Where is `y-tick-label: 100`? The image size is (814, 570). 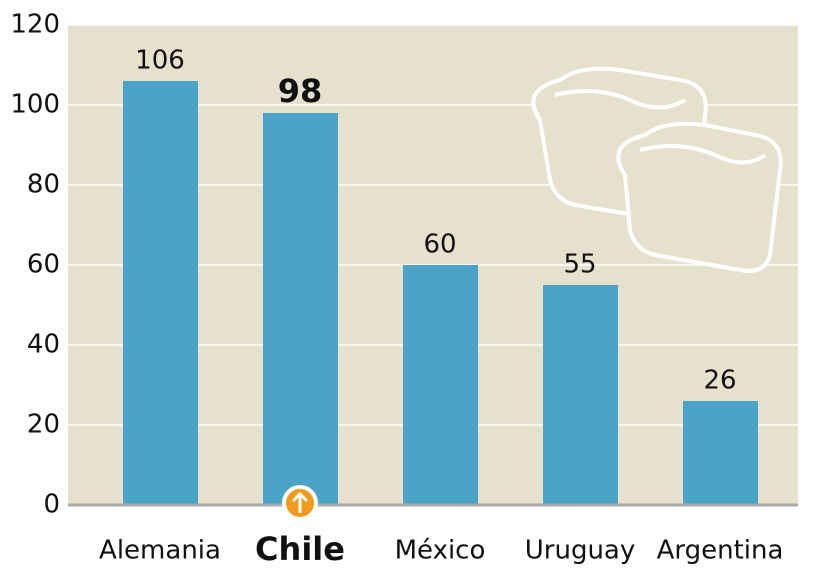
y-tick-label: 100 is located at coordinates (35, 105).